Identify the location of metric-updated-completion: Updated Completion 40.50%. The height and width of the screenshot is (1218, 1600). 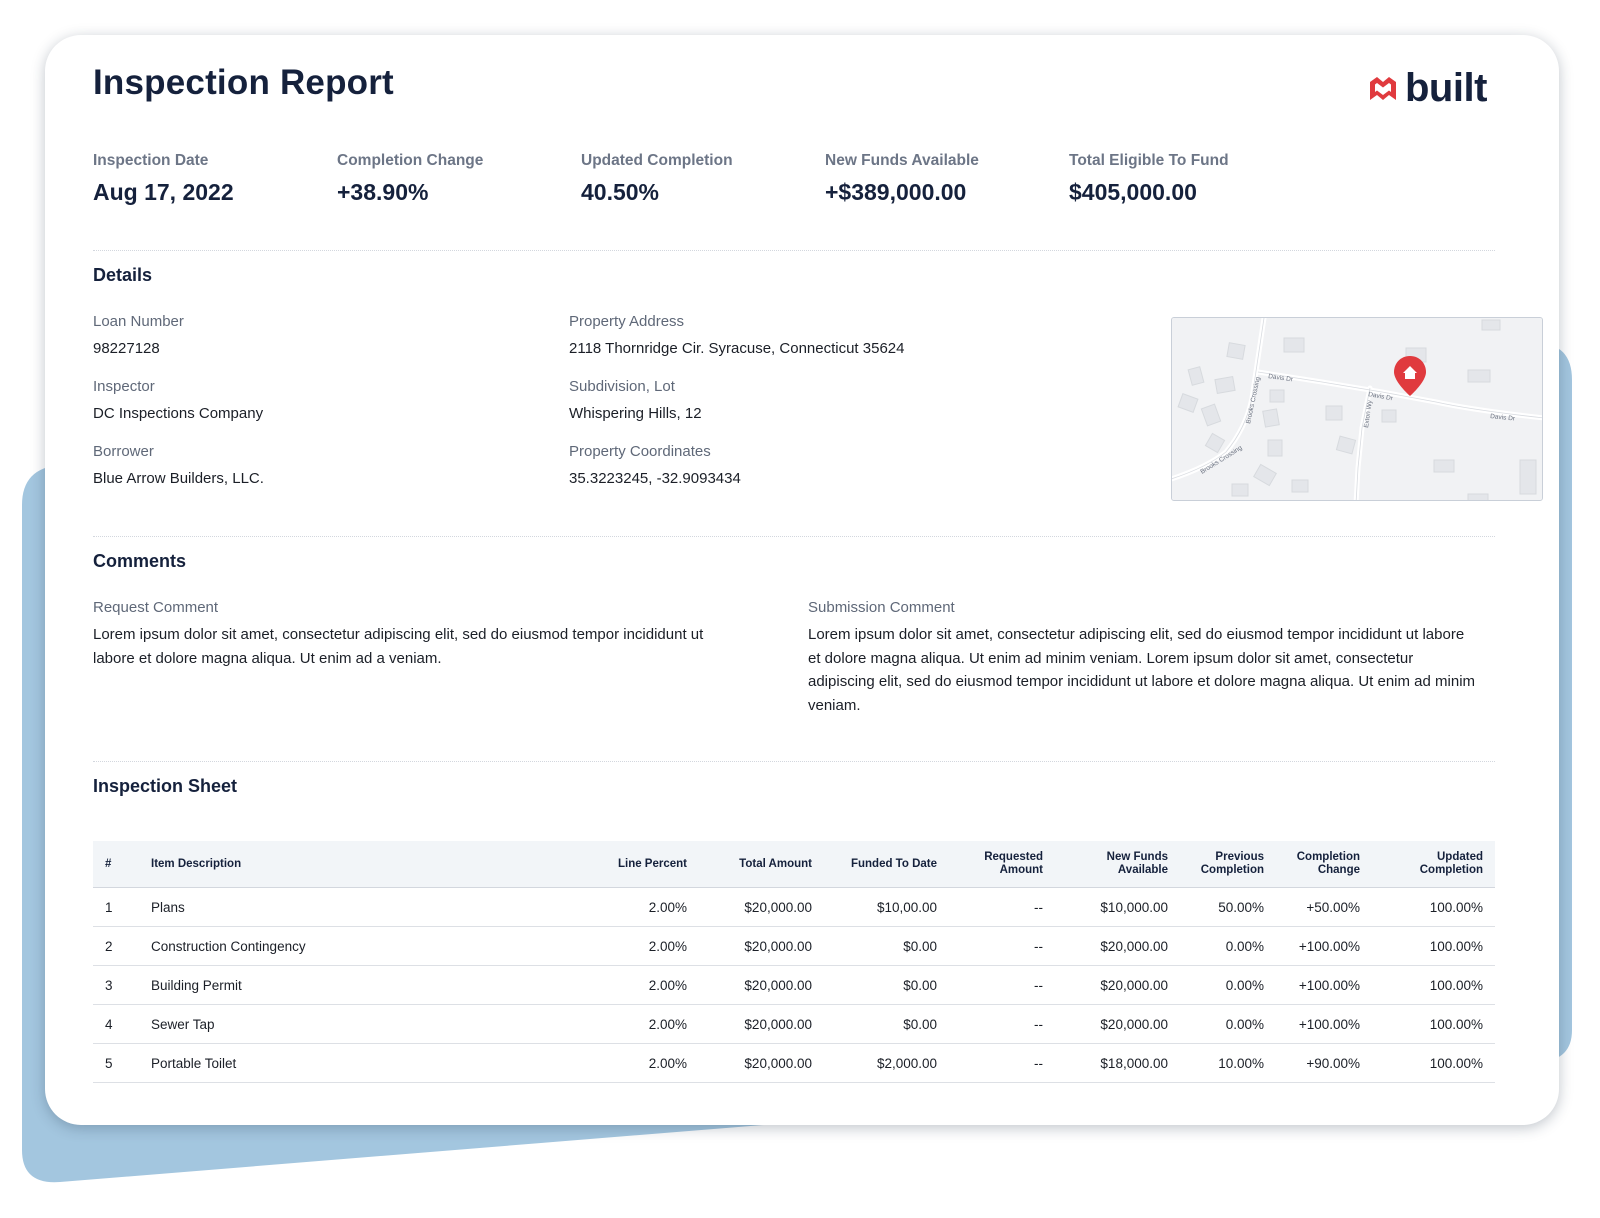
(703, 179).